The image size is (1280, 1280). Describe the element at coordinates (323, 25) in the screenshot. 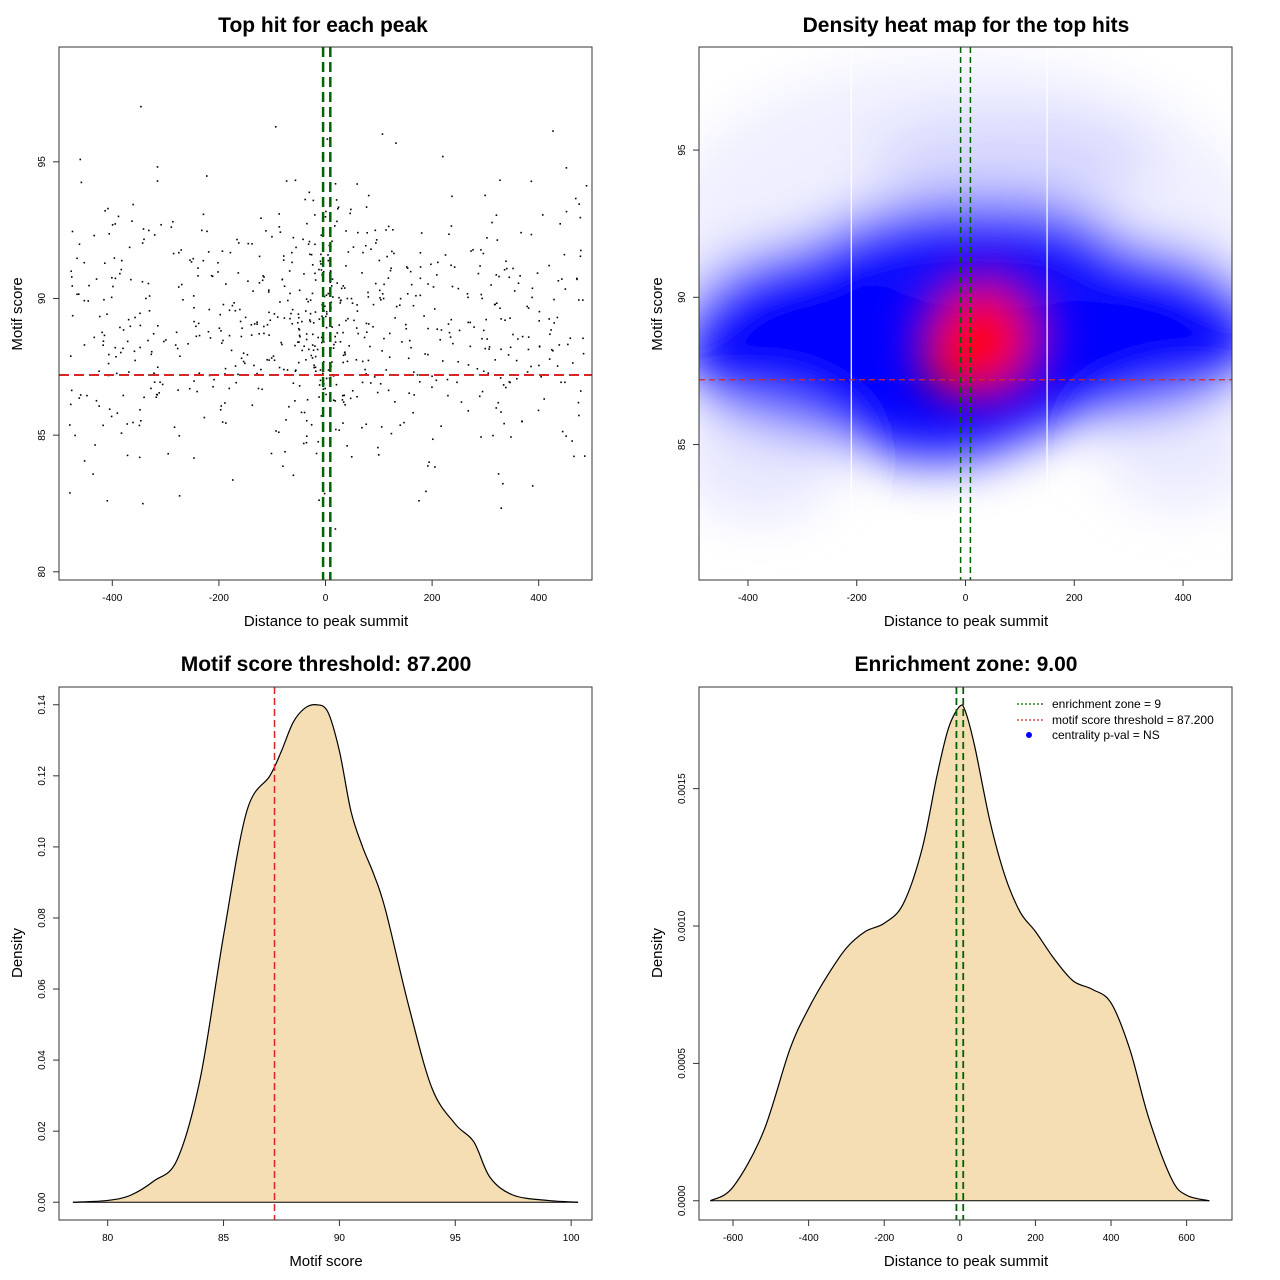

I see `scatter-title: Top hit for each peak` at that location.